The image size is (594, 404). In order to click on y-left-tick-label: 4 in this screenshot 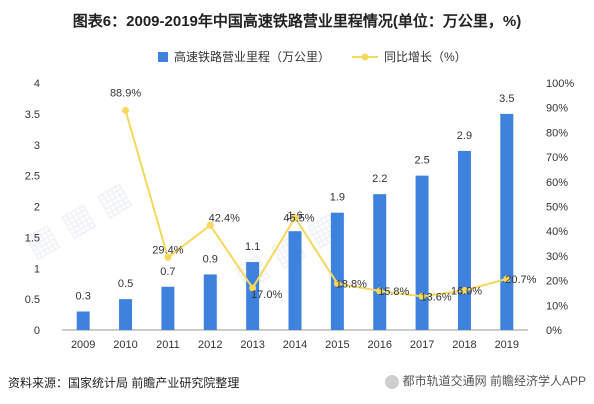, I will do `click(37, 84)`.